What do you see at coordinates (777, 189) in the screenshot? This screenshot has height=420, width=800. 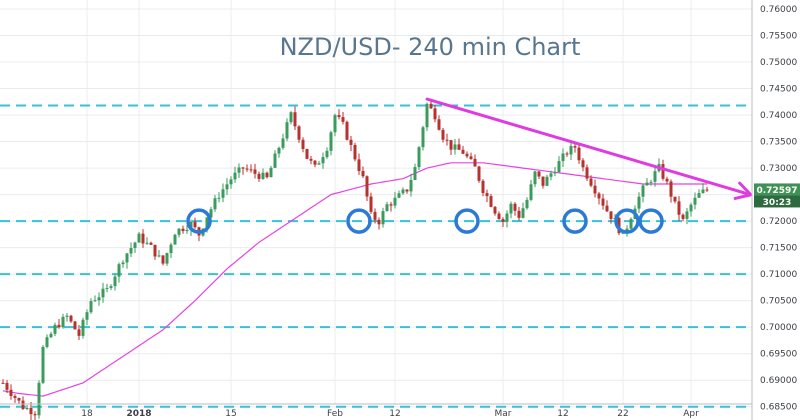 I see `price-tag-bg` at bounding box center [777, 189].